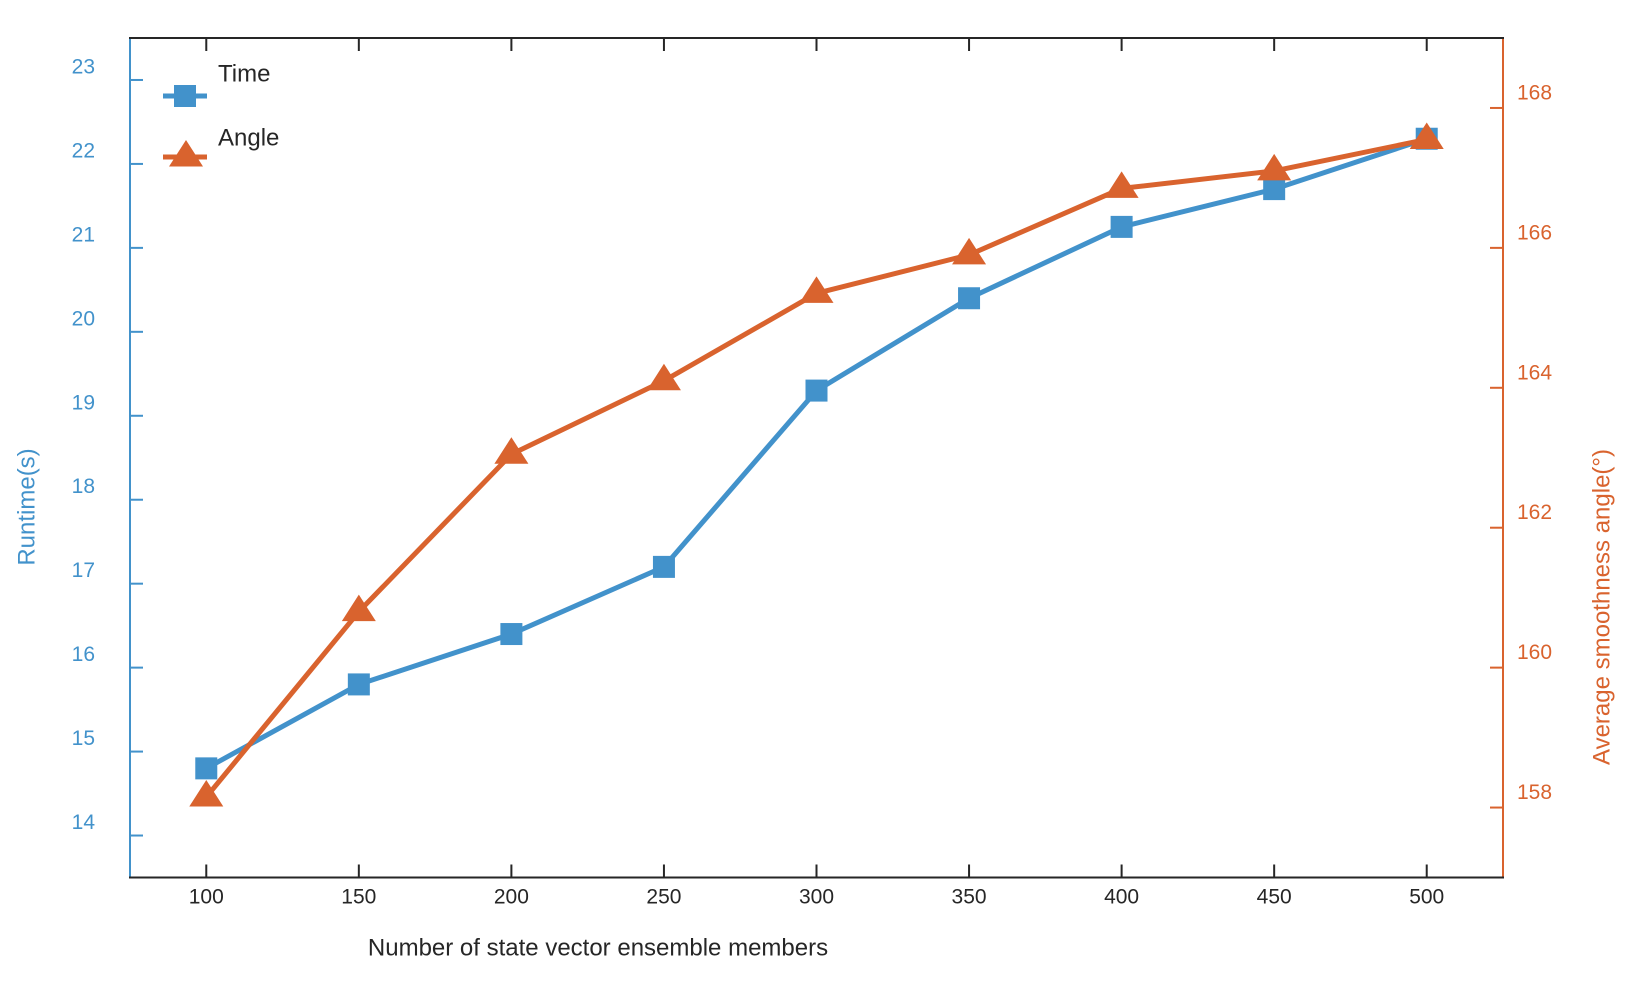 This screenshot has width=1640, height=986. Describe the element at coordinates (83, 318) in the screenshot. I see `y-left-tick-label: 20` at that location.